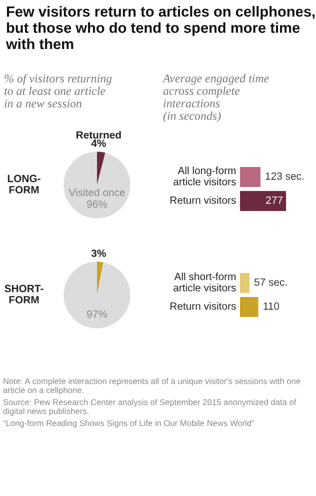  What do you see at coordinates (151, 386) in the screenshot?
I see `text: Note: A complete interaction represents all of a unique visitor's sessions with one article on a cellphone.` at bounding box center [151, 386].